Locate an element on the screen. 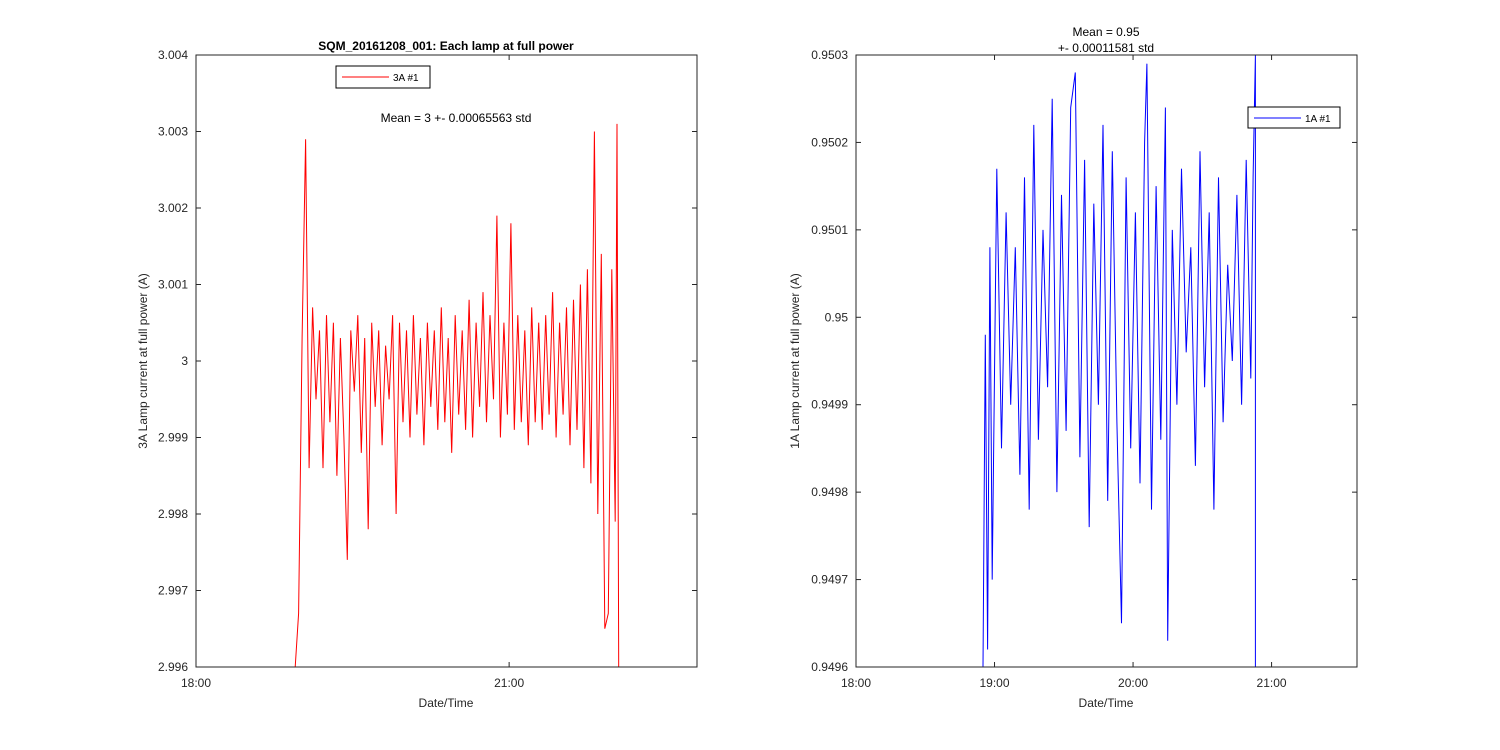  right-legend-label: 1A #1 is located at coordinates (1318, 119).